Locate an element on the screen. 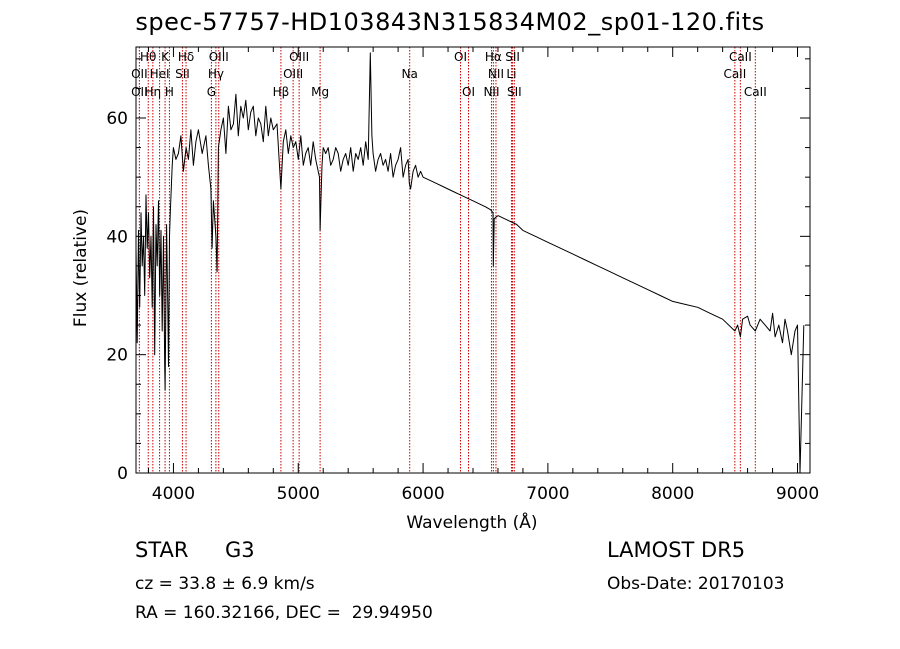 The height and width of the screenshot is (649, 900). x-tick-label: 5000 is located at coordinates (298, 494).